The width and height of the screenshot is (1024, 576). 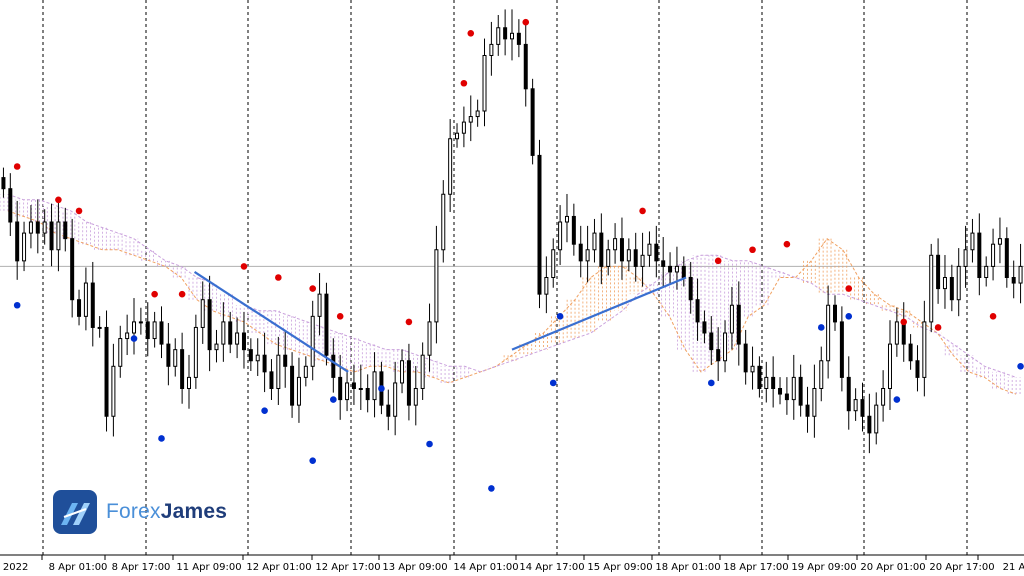 I want to click on x-tick-label-6: 13 Apr 09:00, so click(x=414, y=567).